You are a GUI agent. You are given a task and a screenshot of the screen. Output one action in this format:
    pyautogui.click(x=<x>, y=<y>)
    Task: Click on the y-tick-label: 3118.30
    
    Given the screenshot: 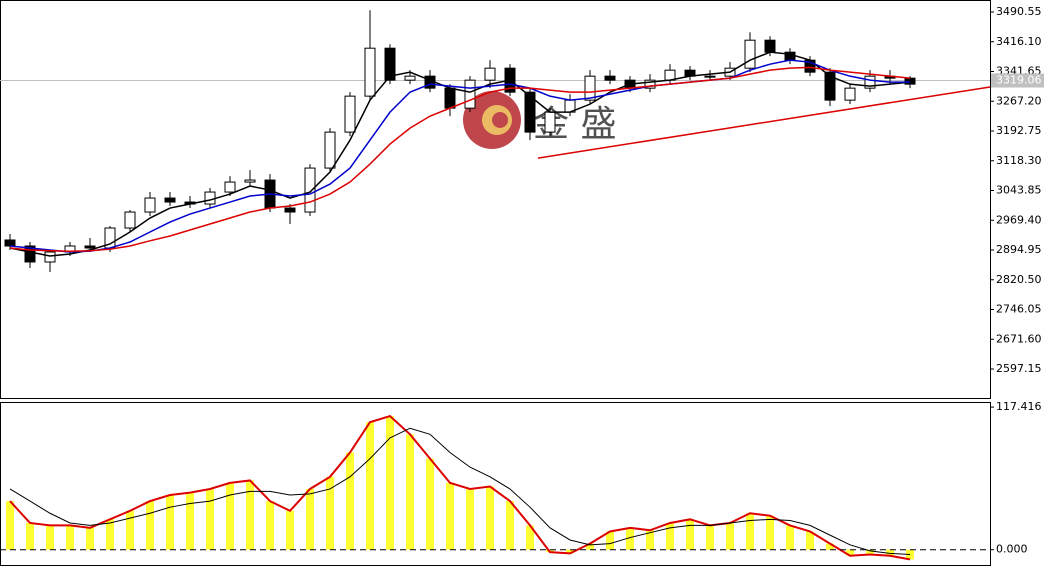 What is the action you would take?
    pyautogui.click(x=1019, y=160)
    